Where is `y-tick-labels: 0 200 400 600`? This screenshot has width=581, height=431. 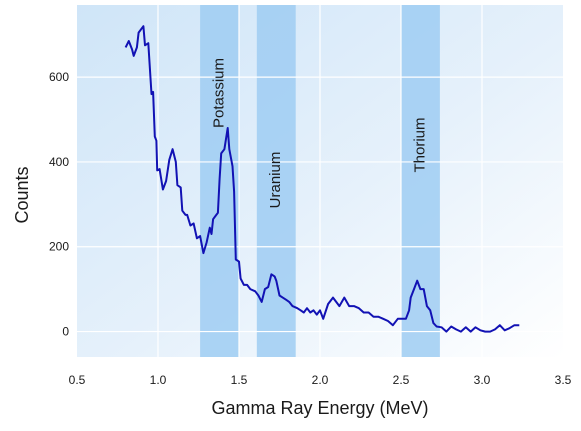 y-tick-labels: 0 200 400 600 is located at coordinates (59, 204).